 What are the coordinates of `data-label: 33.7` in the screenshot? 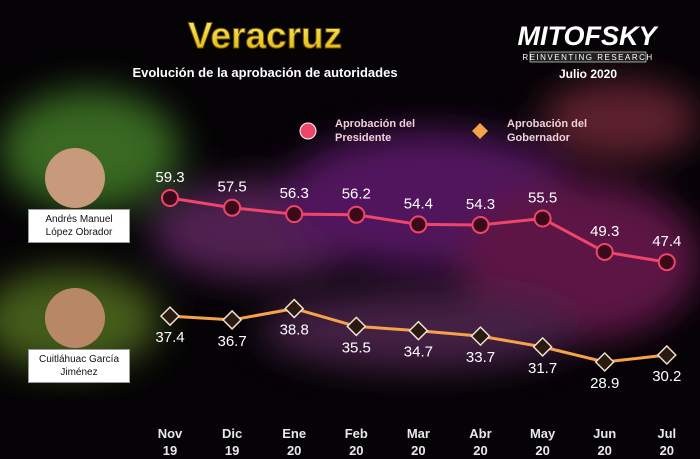 It's located at (480, 357).